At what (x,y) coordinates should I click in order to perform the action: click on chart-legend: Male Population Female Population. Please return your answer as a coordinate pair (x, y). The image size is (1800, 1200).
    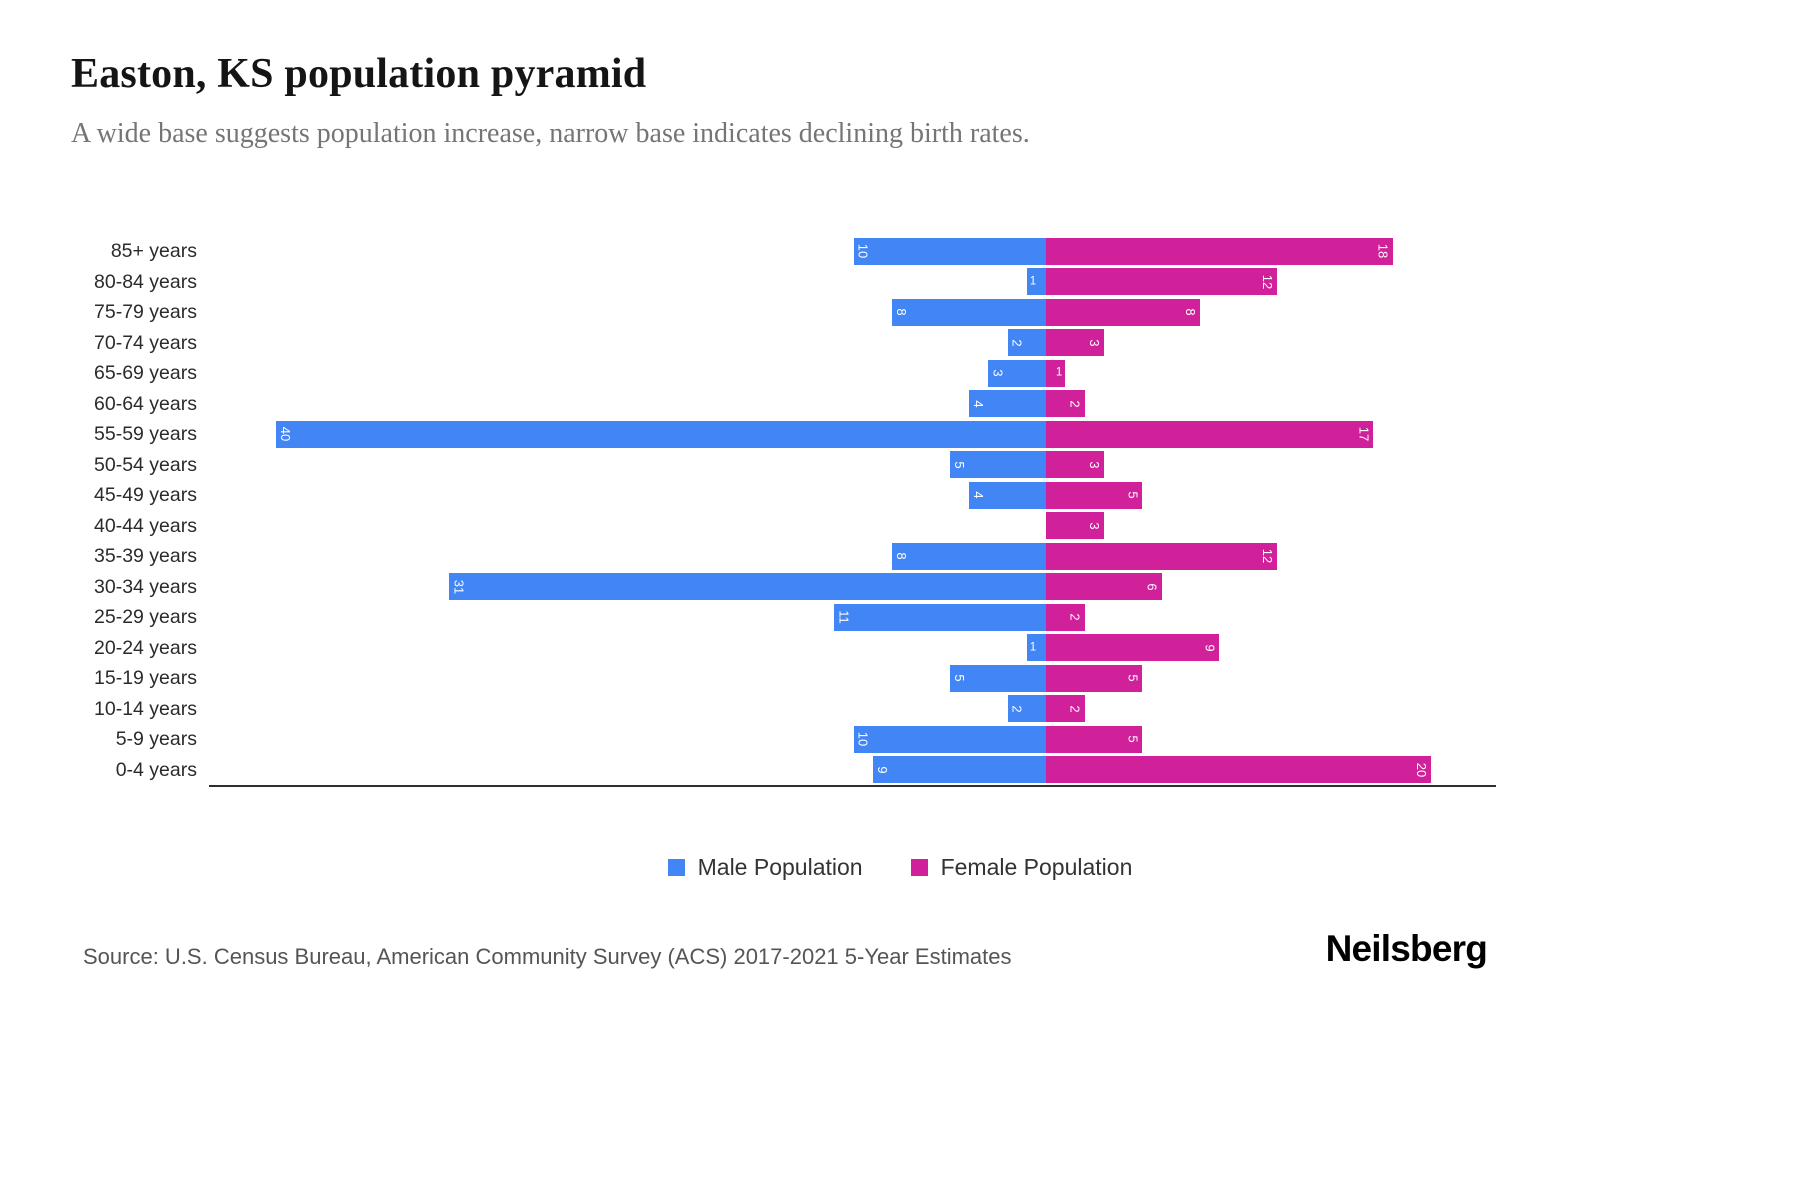
    Looking at the image, I should click on (900, 867).